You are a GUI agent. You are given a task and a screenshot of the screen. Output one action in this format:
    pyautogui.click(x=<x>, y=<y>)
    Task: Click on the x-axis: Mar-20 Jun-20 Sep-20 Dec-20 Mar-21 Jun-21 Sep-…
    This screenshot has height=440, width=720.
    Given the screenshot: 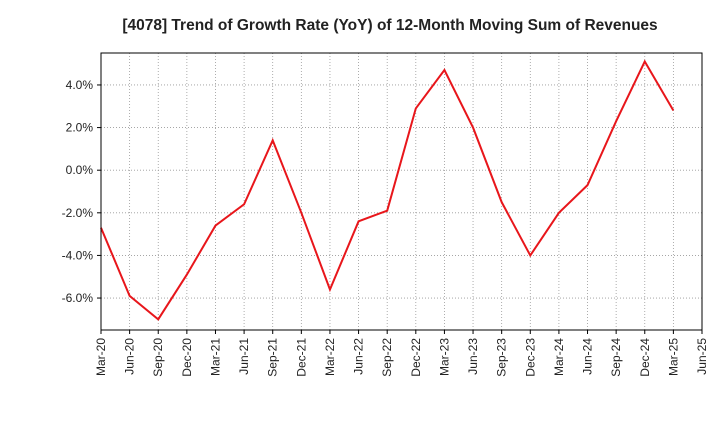 What is the action you would take?
    pyautogui.click(x=401, y=353)
    